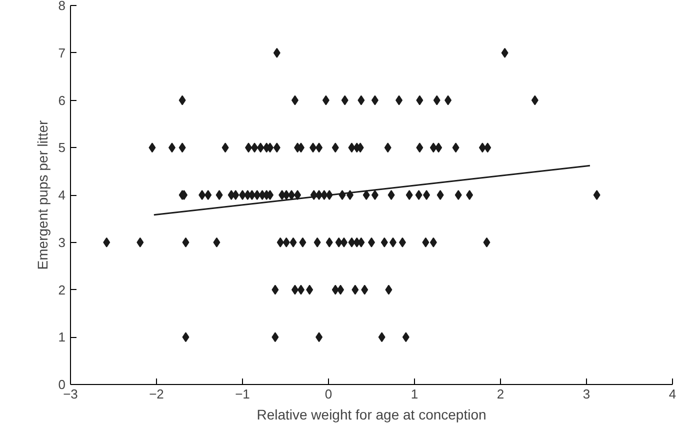 This screenshot has width=696, height=430. What do you see at coordinates (42, 195) in the screenshot?
I see `y-axis-title: Emergent pups per litter` at bounding box center [42, 195].